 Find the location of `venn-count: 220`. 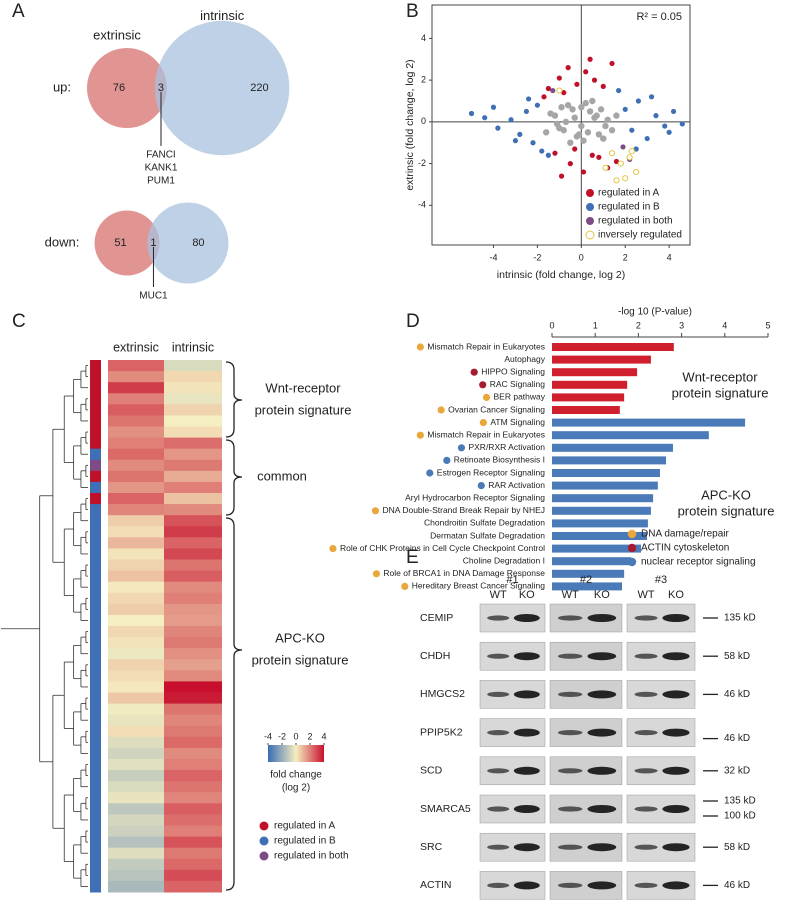

venn-count: 220 is located at coordinates (259, 88).